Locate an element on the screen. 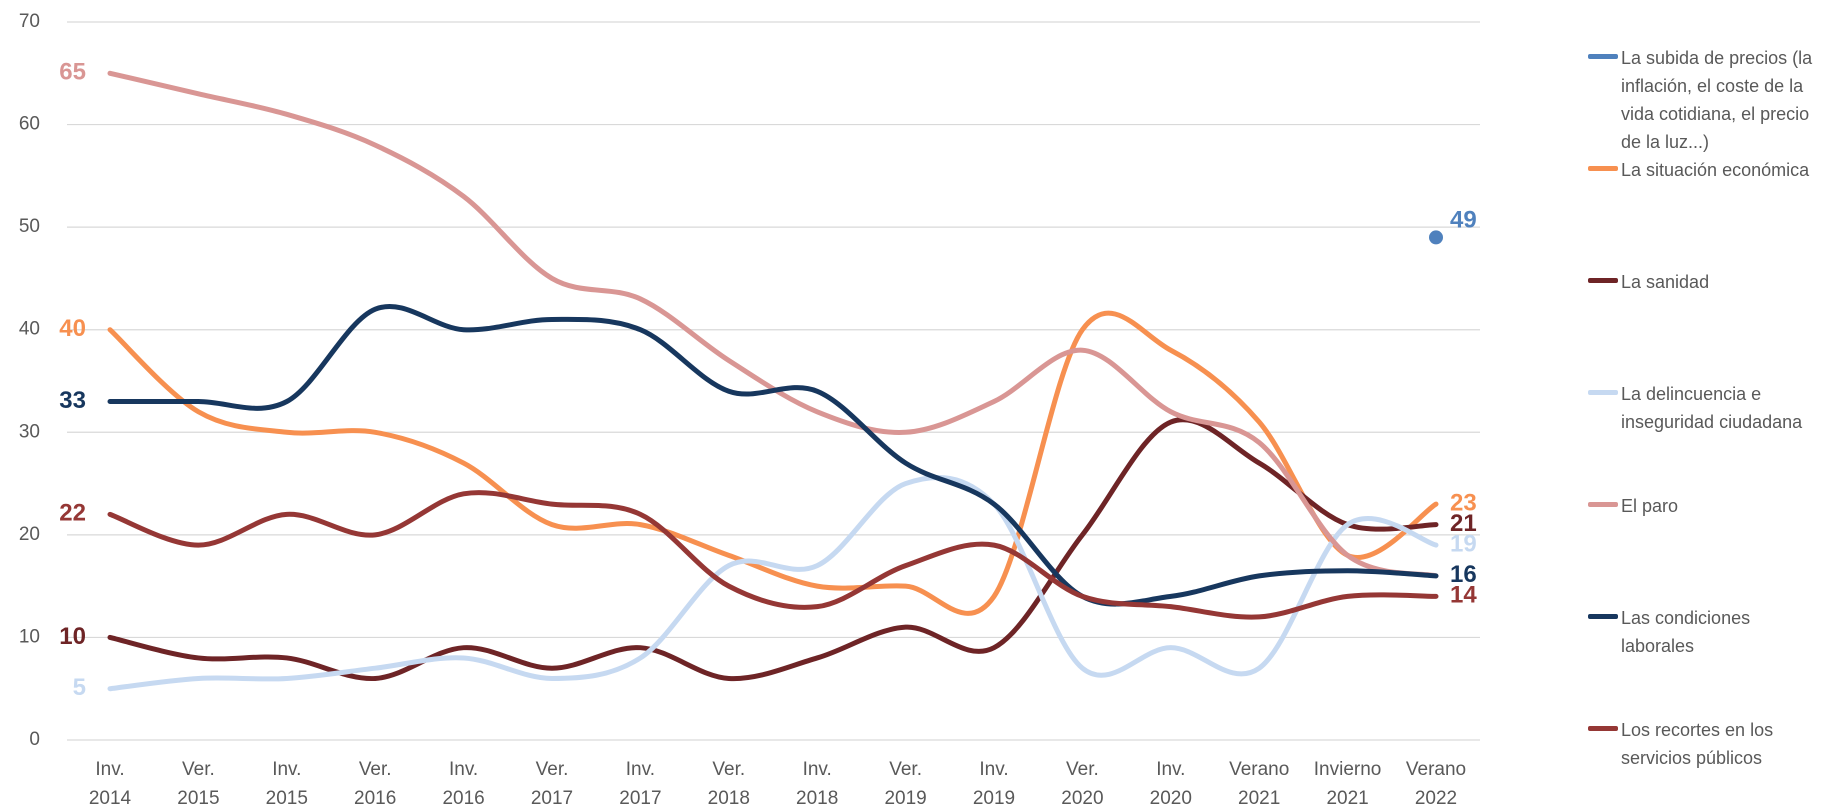  legend-label: La sanidad is located at coordinates (1665, 282).